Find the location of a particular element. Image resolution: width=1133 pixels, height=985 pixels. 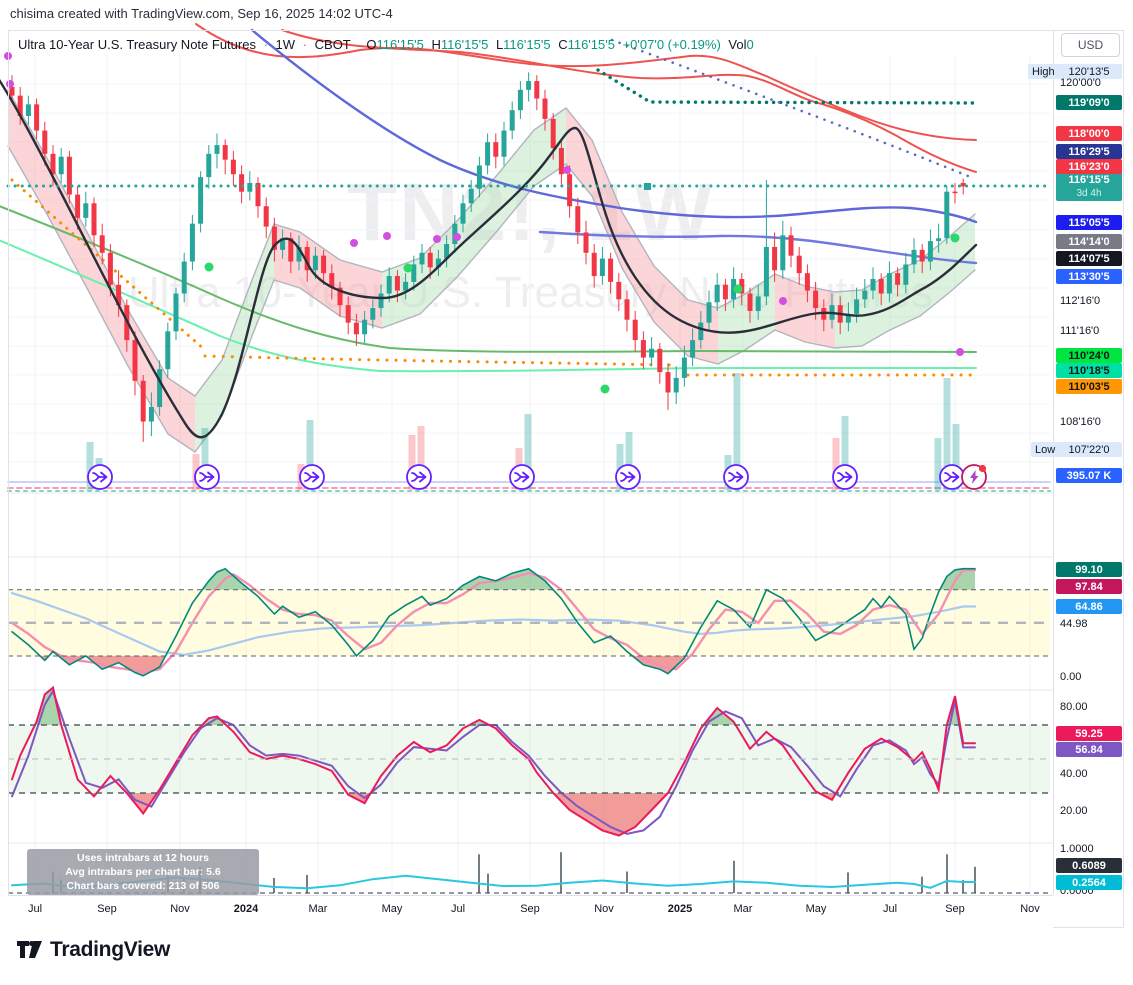

low-value: 107'22'0 is located at coordinates (1089, 449).